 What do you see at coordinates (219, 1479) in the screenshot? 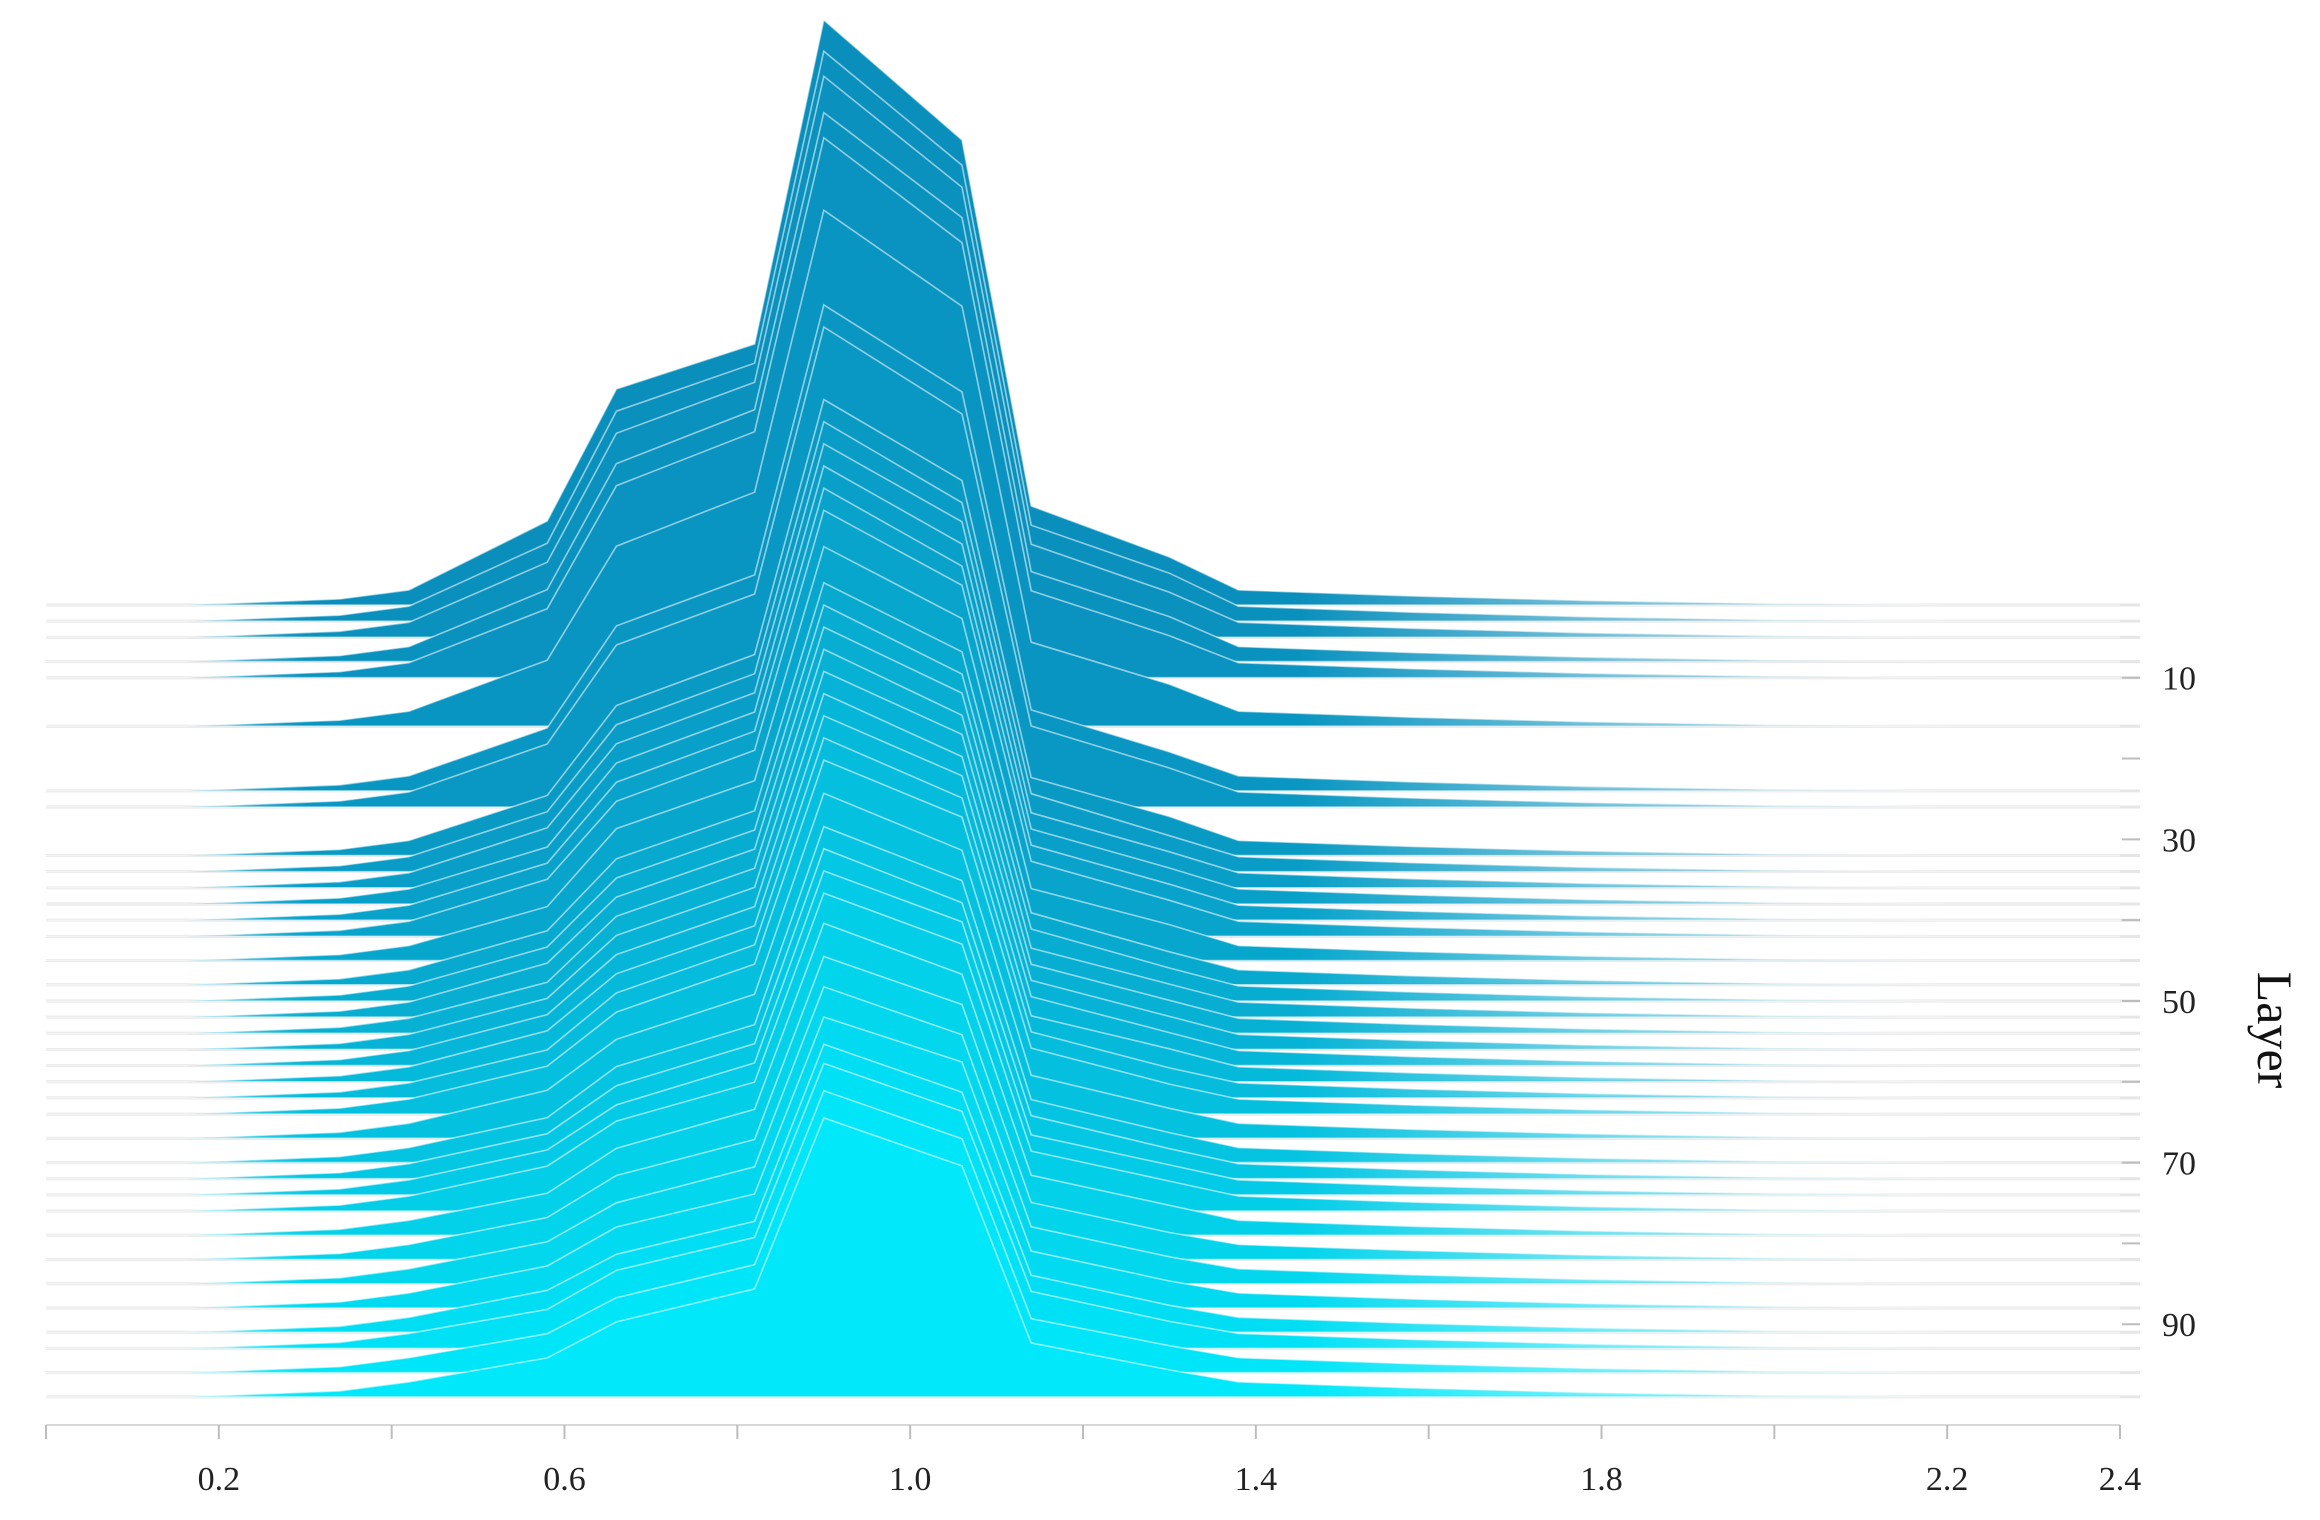
I see `x-tick-label: 0.2` at bounding box center [219, 1479].